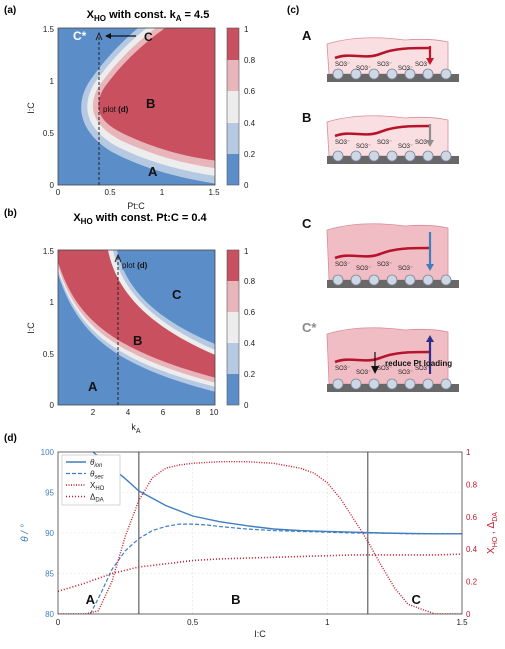 Image resolution: width=505 pixels, height=649 pixels. I want to click on chart-a-title-end: = 4.5, so click(195, 15).